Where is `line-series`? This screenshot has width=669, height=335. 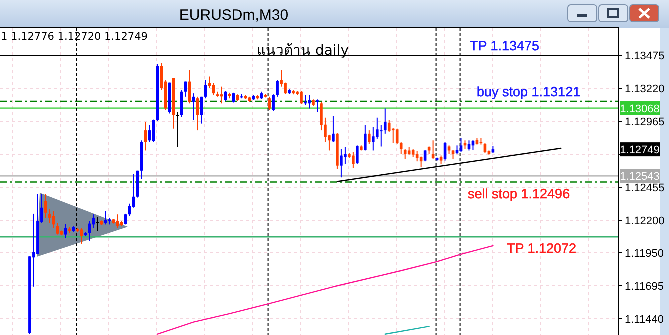 line-series is located at coordinates (325, 290).